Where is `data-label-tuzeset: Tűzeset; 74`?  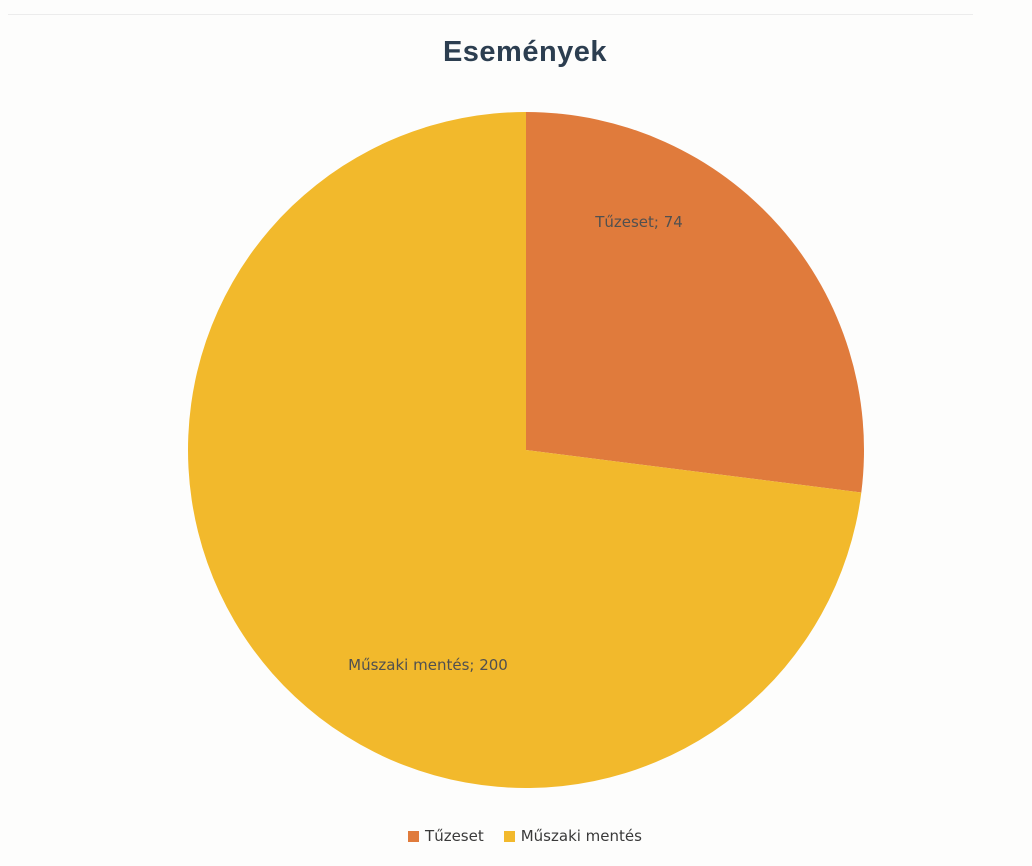
data-label-tuzeset: Tűzeset; 74 is located at coordinates (638, 222).